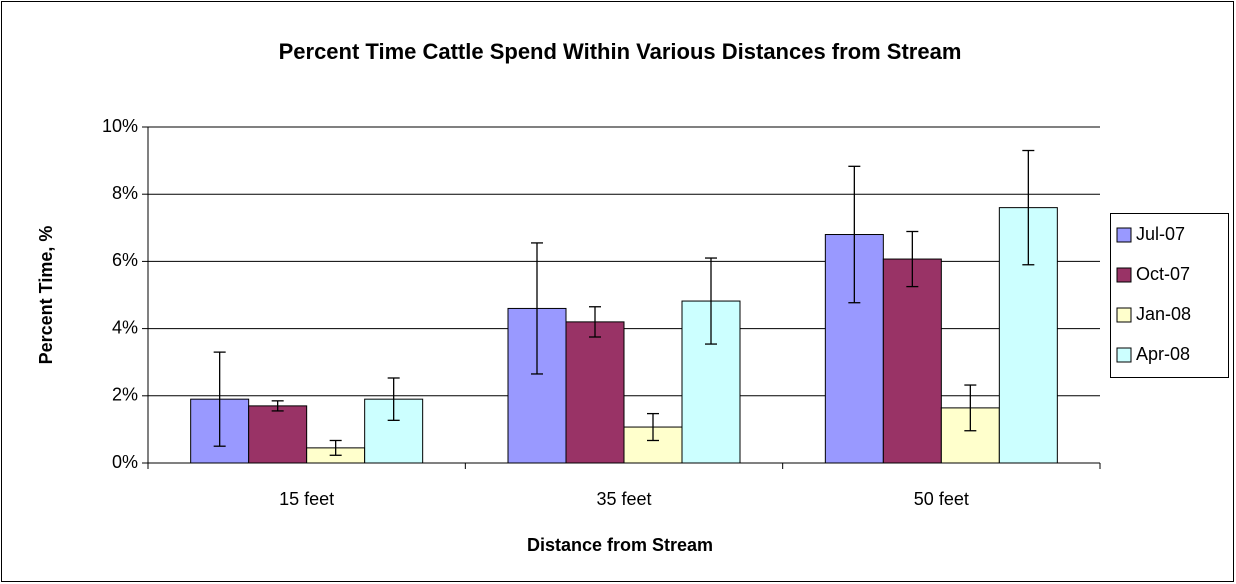 The width and height of the screenshot is (1236, 584). What do you see at coordinates (125, 462) in the screenshot?
I see `y-tick-label: 0%` at bounding box center [125, 462].